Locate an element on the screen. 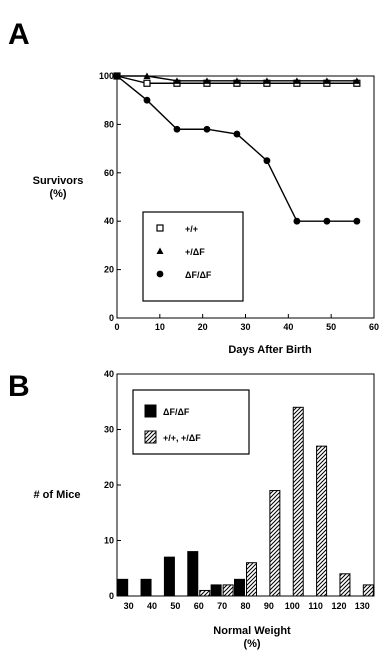  chart-b-legend-label: ΔF/ΔF is located at coordinates (176, 412).